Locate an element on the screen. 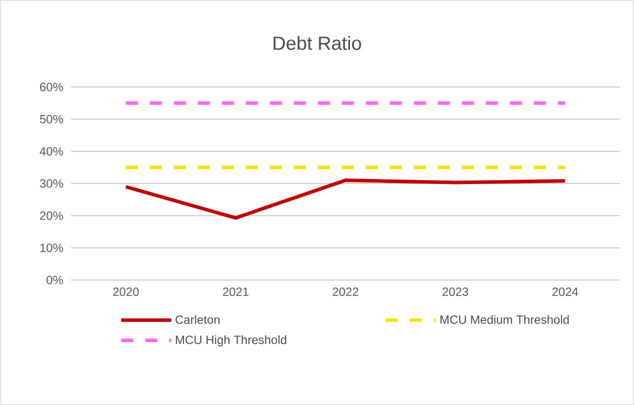 Image resolution: width=634 pixels, height=405 pixels. legend-label: Carleton is located at coordinates (198, 319).